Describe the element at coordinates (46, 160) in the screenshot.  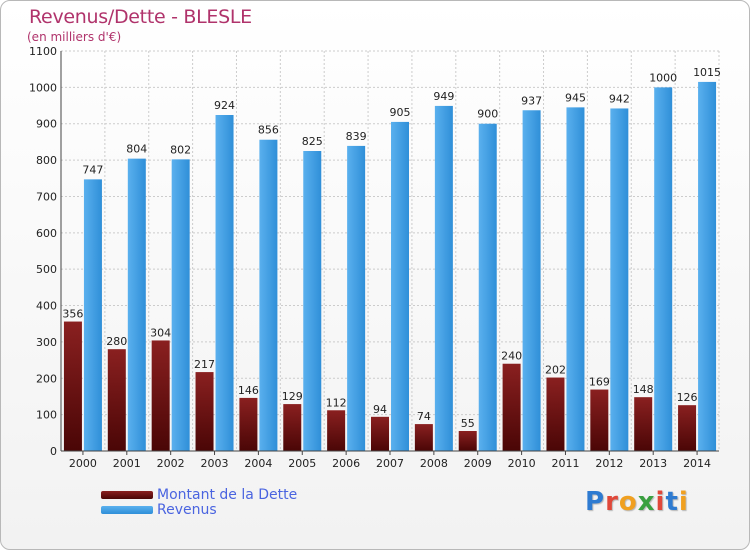
I see `y-tick-label: 800` at that location.